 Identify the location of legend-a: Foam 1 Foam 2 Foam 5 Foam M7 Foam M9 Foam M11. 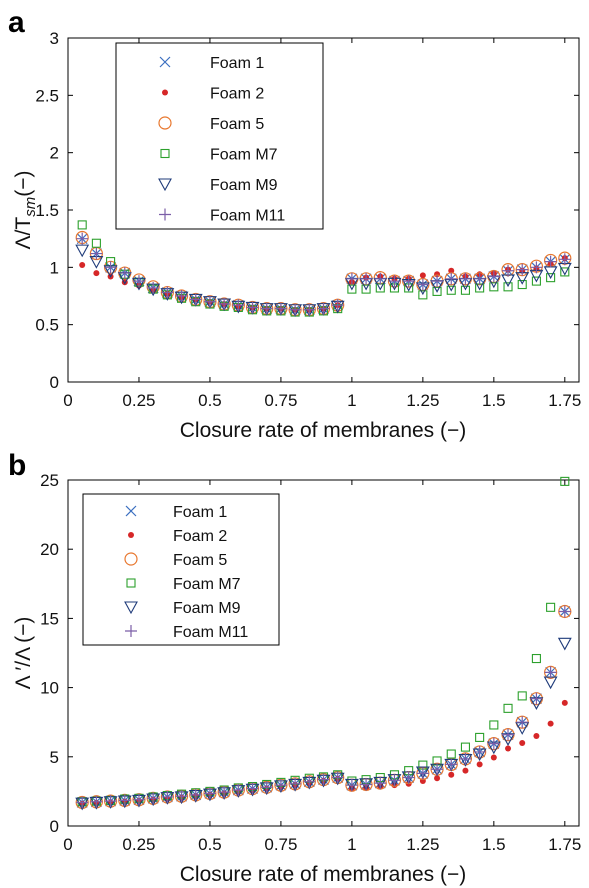
(219, 136).